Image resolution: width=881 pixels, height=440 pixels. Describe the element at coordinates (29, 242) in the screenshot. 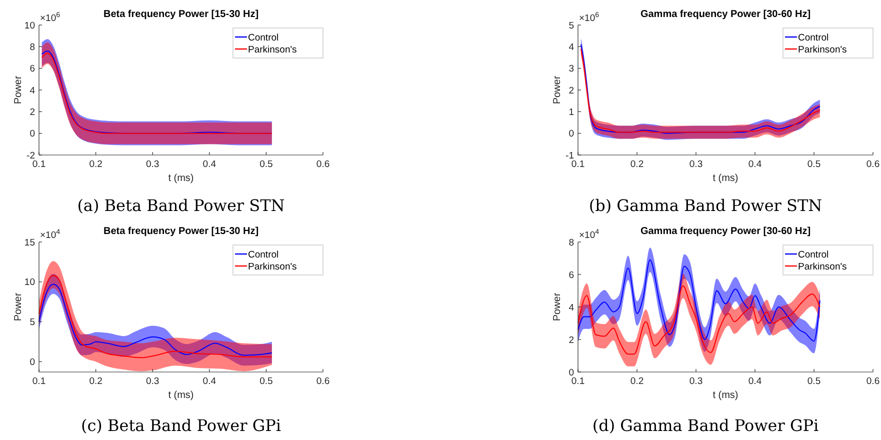

I see `y-tick-label: 15` at that location.